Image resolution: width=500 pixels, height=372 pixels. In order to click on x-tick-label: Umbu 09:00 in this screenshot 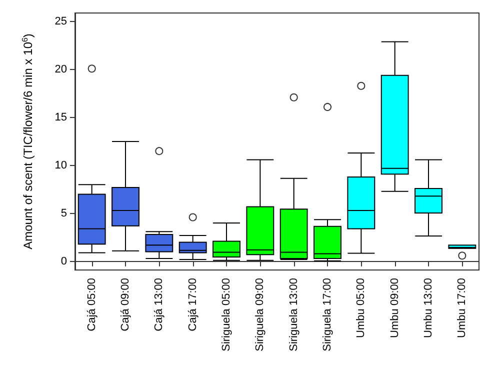, I will do `click(394, 308)`.